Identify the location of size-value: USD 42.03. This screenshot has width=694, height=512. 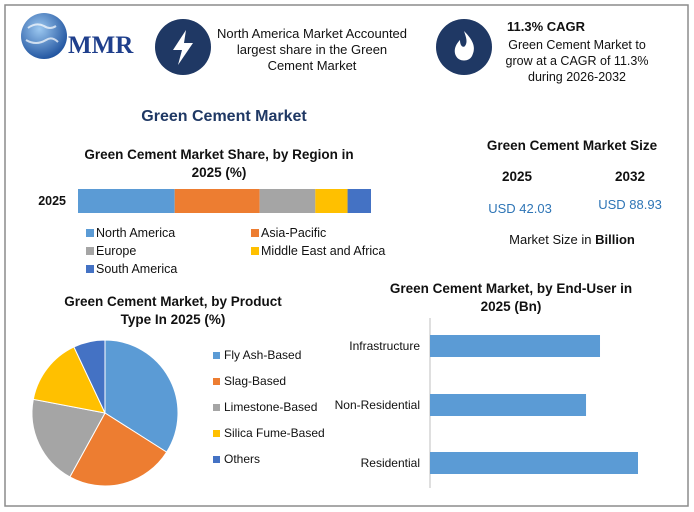
(520, 208).